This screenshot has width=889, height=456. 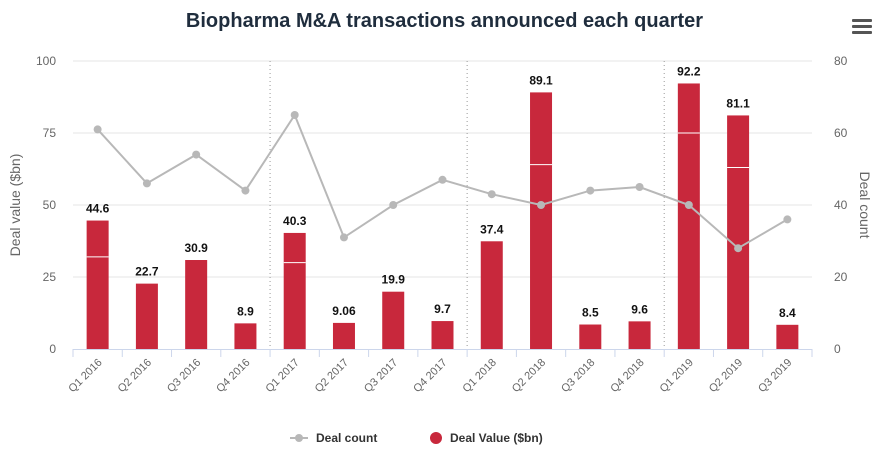 What do you see at coordinates (299, 438) in the screenshot?
I see `line-marker-icon` at bounding box center [299, 438].